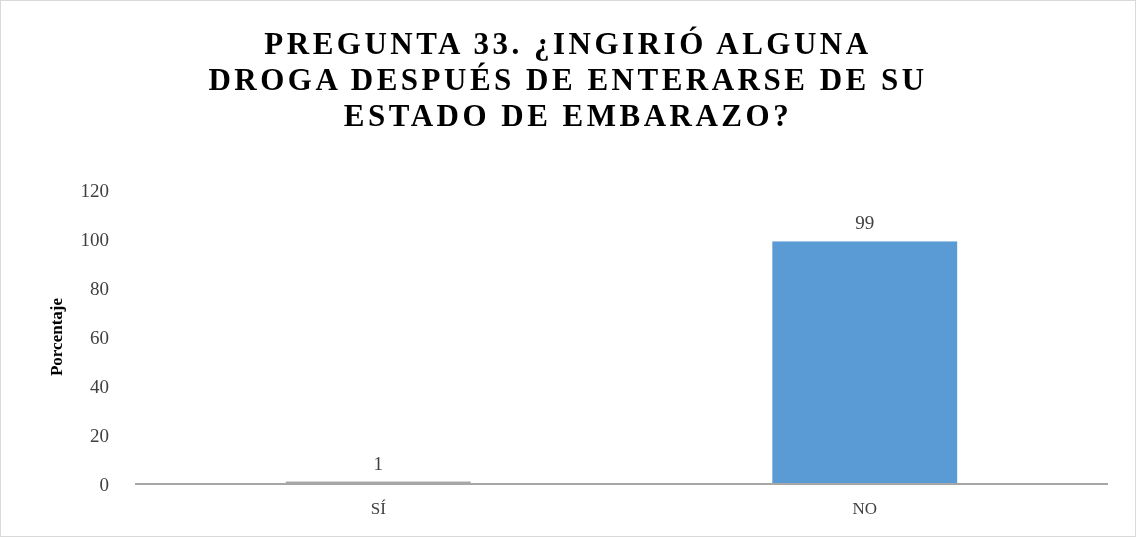 This screenshot has width=1136, height=537. I want to click on x-tick-label: SÍ, so click(378, 508).